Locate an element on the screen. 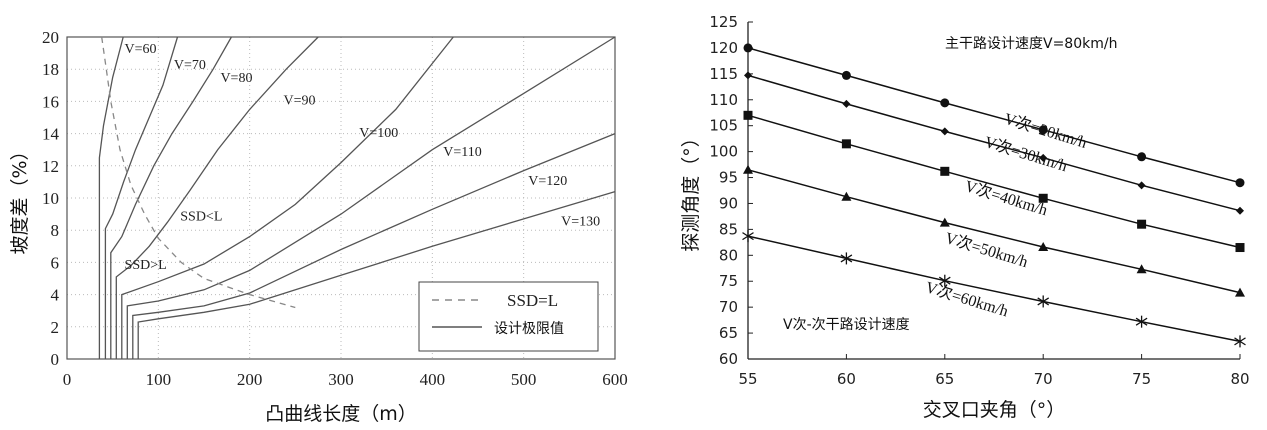  series-line-V=130 is located at coordinates (376, 274).